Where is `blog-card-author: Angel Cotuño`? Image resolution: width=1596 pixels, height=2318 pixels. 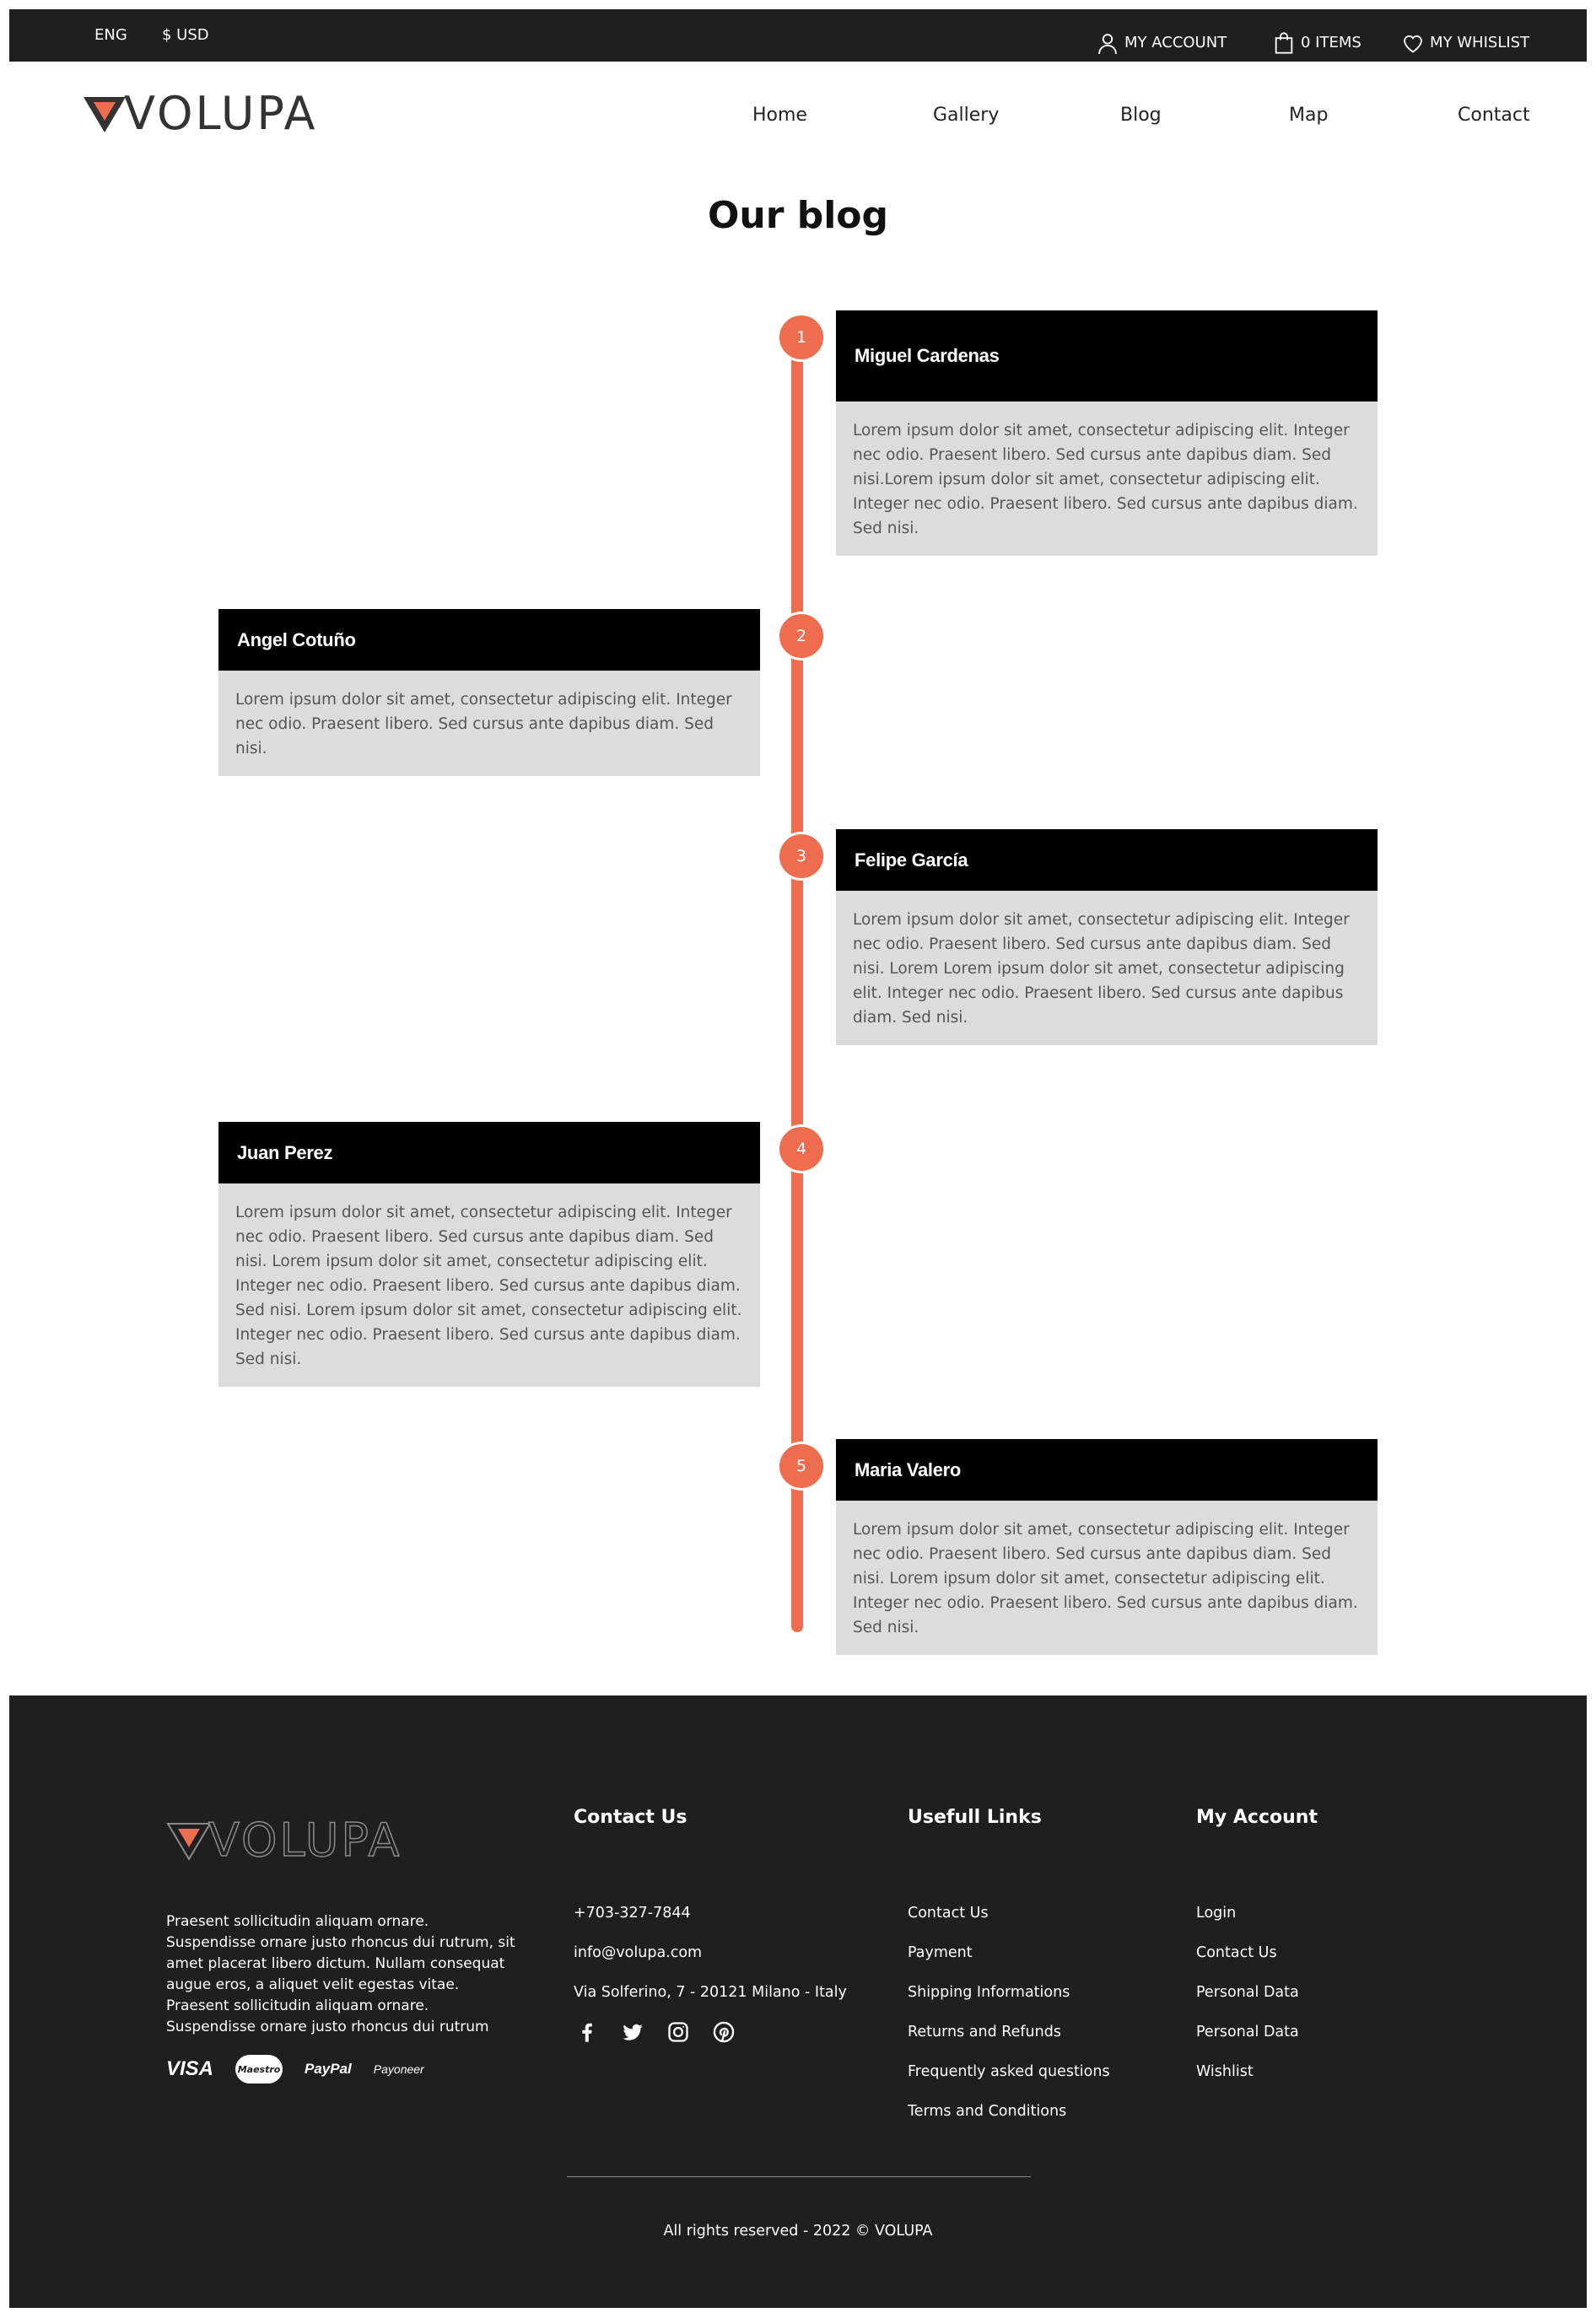 blog-card-author: Angel Cotuño is located at coordinates (489, 640).